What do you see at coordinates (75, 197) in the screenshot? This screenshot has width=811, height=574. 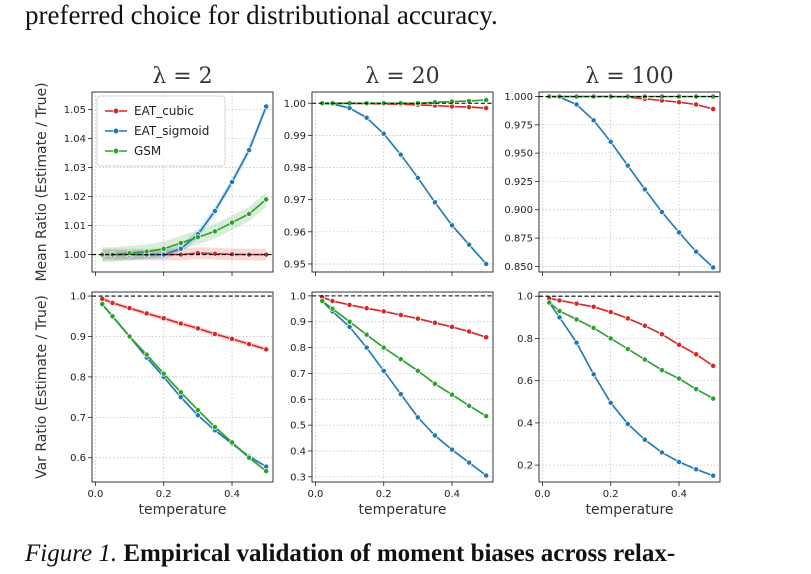 I see `y-tick-label: 1.02` at bounding box center [75, 197].